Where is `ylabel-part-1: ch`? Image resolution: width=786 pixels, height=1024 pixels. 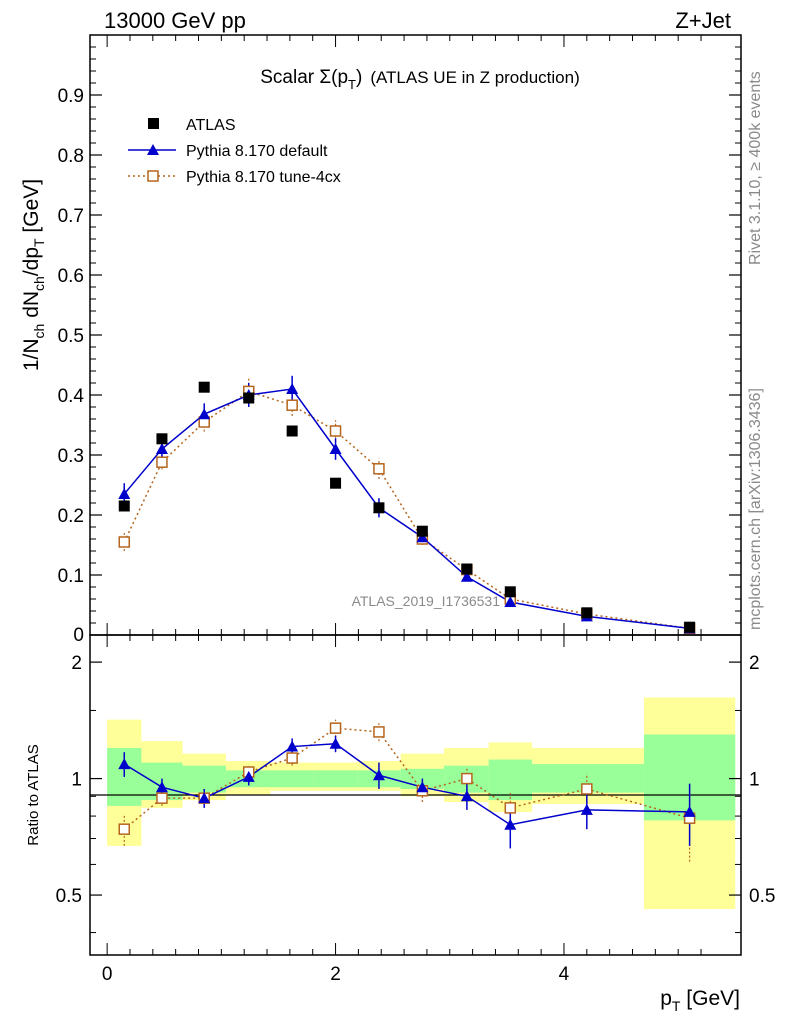 ylabel-part-1: ch is located at coordinates (39, 331).